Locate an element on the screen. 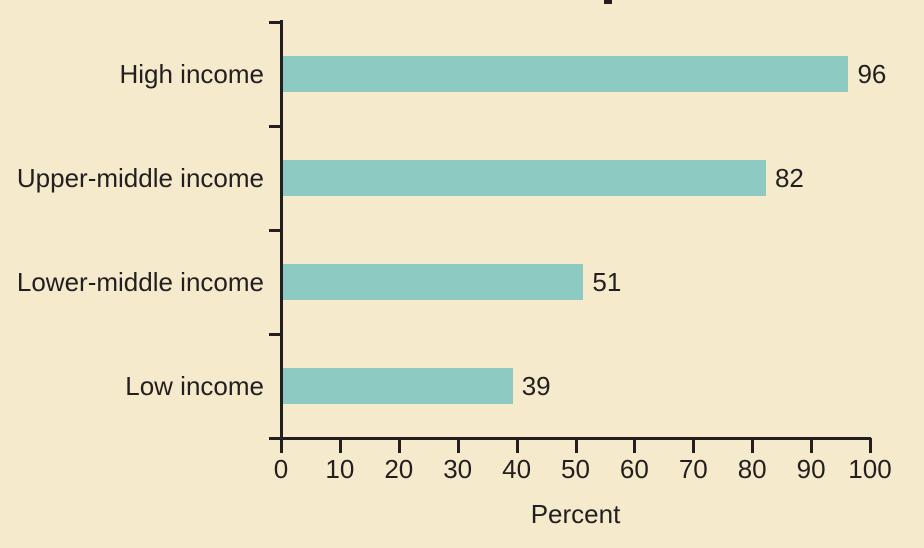  value-label: 39 is located at coordinates (536, 386).